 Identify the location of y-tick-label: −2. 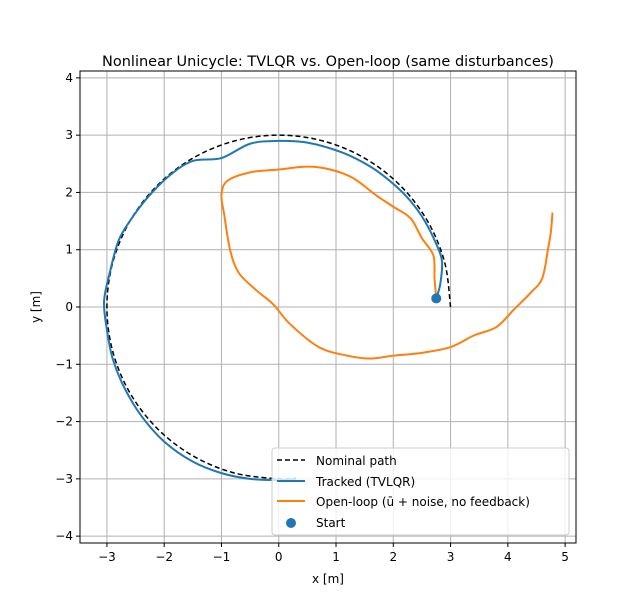
(64, 422).